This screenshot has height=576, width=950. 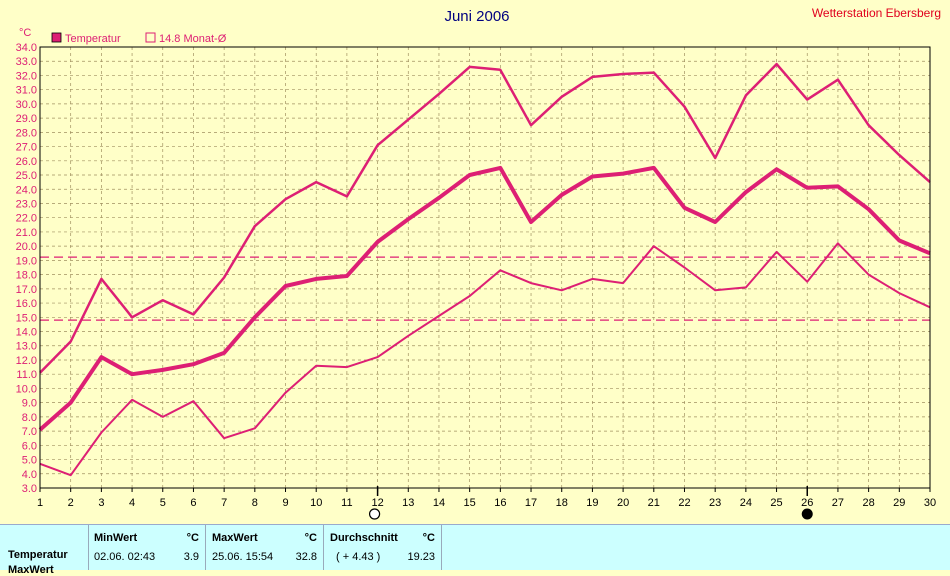 What do you see at coordinates (101, 503) in the screenshot?
I see `x-tick-label: 3` at bounding box center [101, 503].